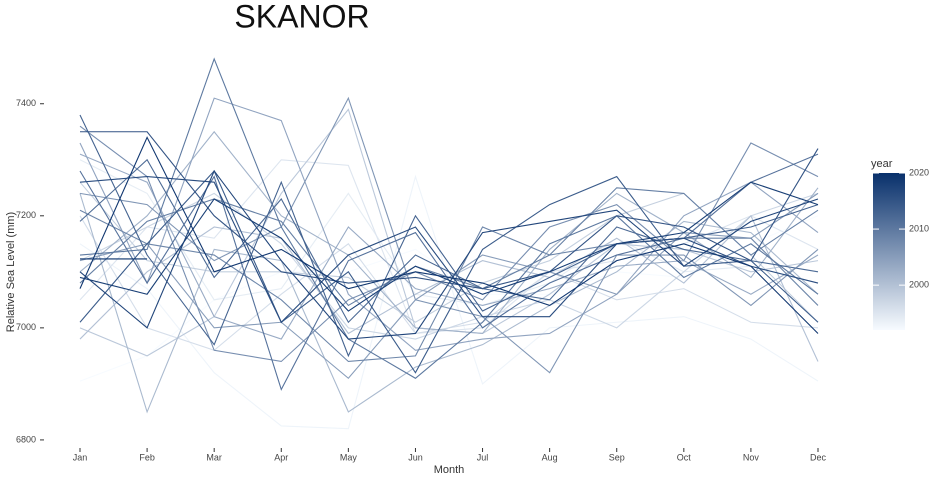  I want to click on x-tick-label: Oct, so click(684, 457).